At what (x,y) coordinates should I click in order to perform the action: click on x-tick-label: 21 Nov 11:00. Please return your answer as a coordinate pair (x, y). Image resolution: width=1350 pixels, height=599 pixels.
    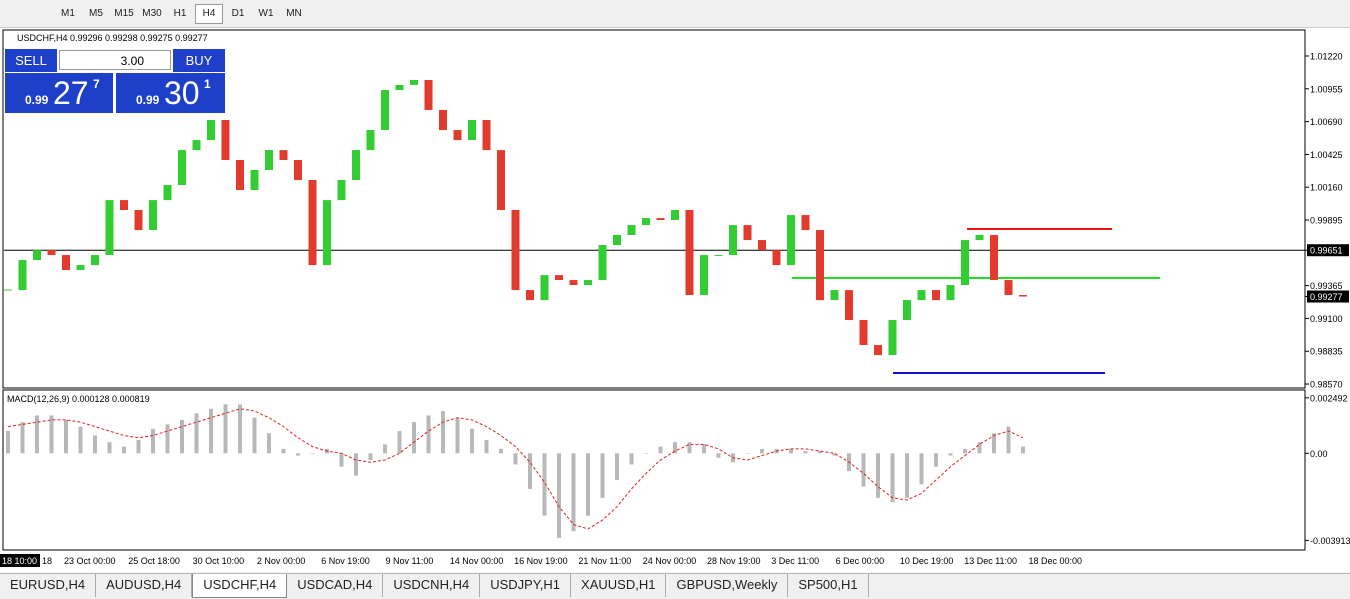
    Looking at the image, I should click on (604, 561).